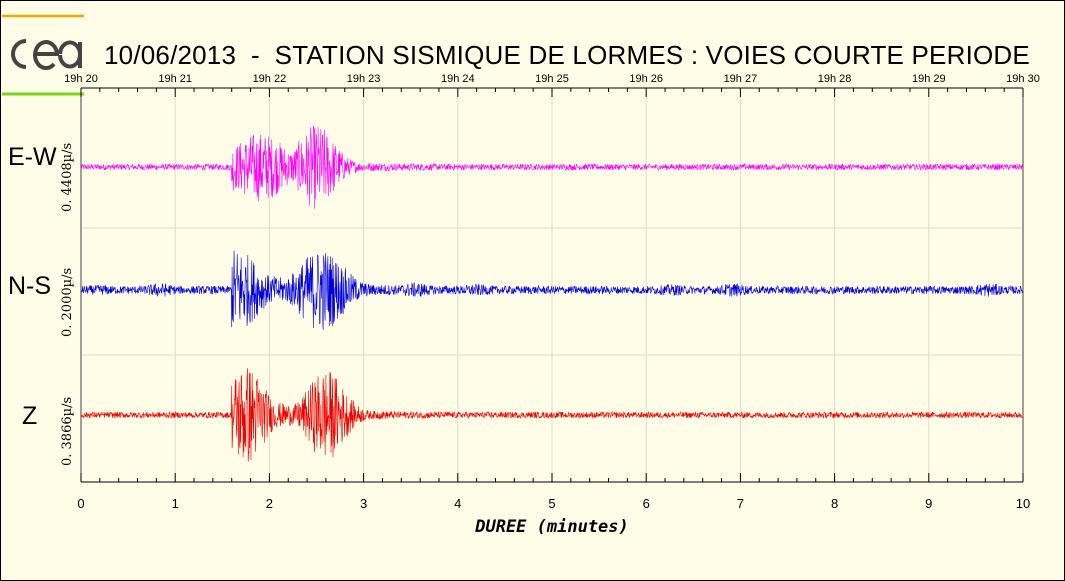  I want to click on bottom-tick-label: 10, so click(1023, 503).